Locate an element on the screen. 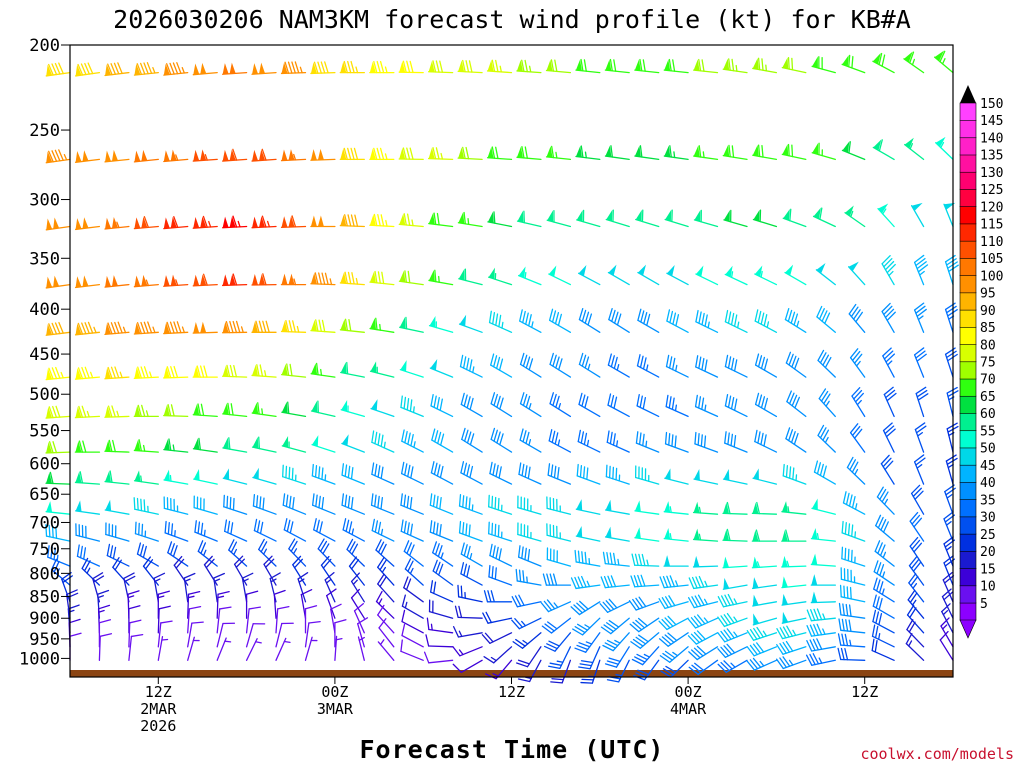 This screenshot has width=1024, height=768. x-tick-label: 3MAR is located at coordinates (335, 709).